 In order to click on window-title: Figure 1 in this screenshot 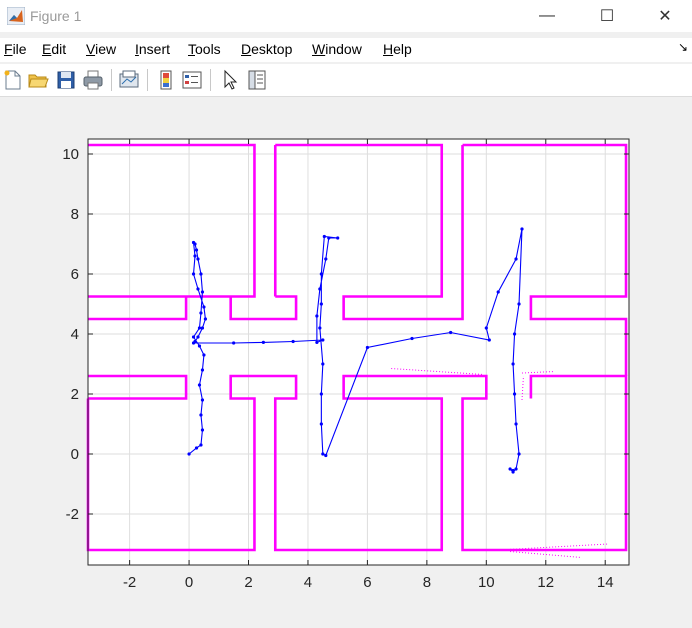, I will do `click(56, 16)`.